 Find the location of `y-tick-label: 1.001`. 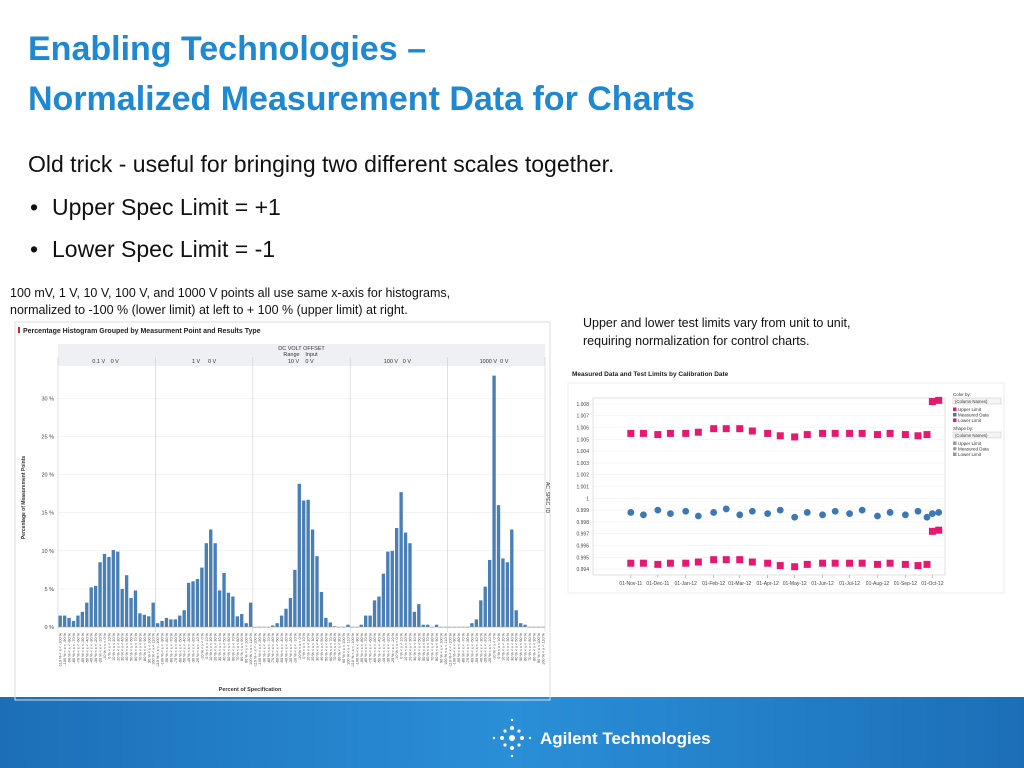

y-tick-label: 1.001 is located at coordinates (582, 488).